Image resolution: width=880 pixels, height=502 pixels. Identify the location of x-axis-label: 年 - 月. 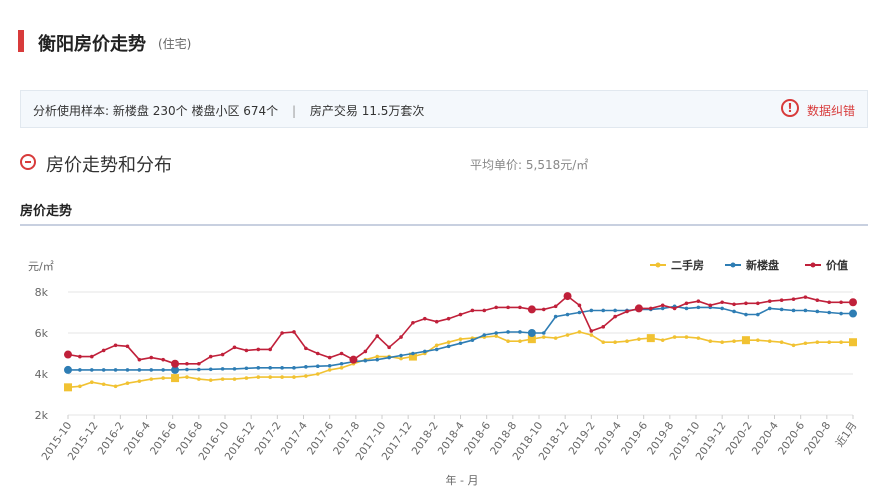
(462, 480).